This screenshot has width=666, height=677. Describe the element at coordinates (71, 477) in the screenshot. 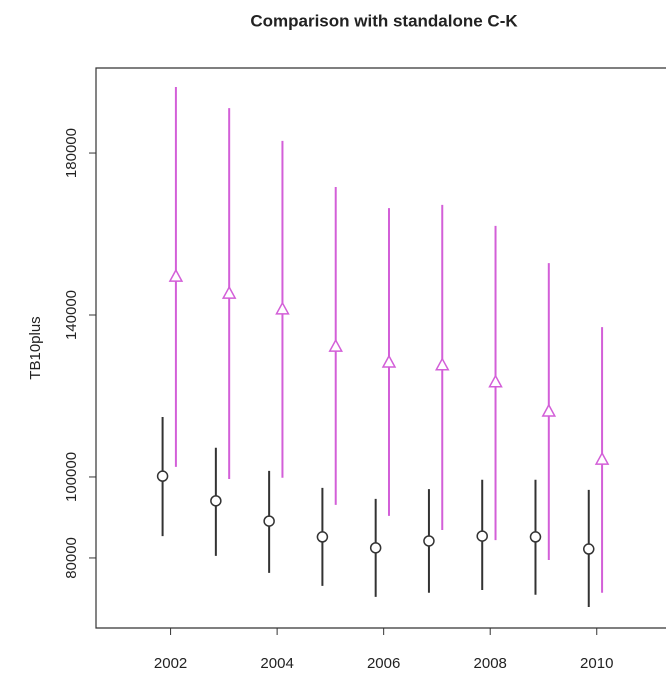

I see `y-tick-label: 100000` at that location.